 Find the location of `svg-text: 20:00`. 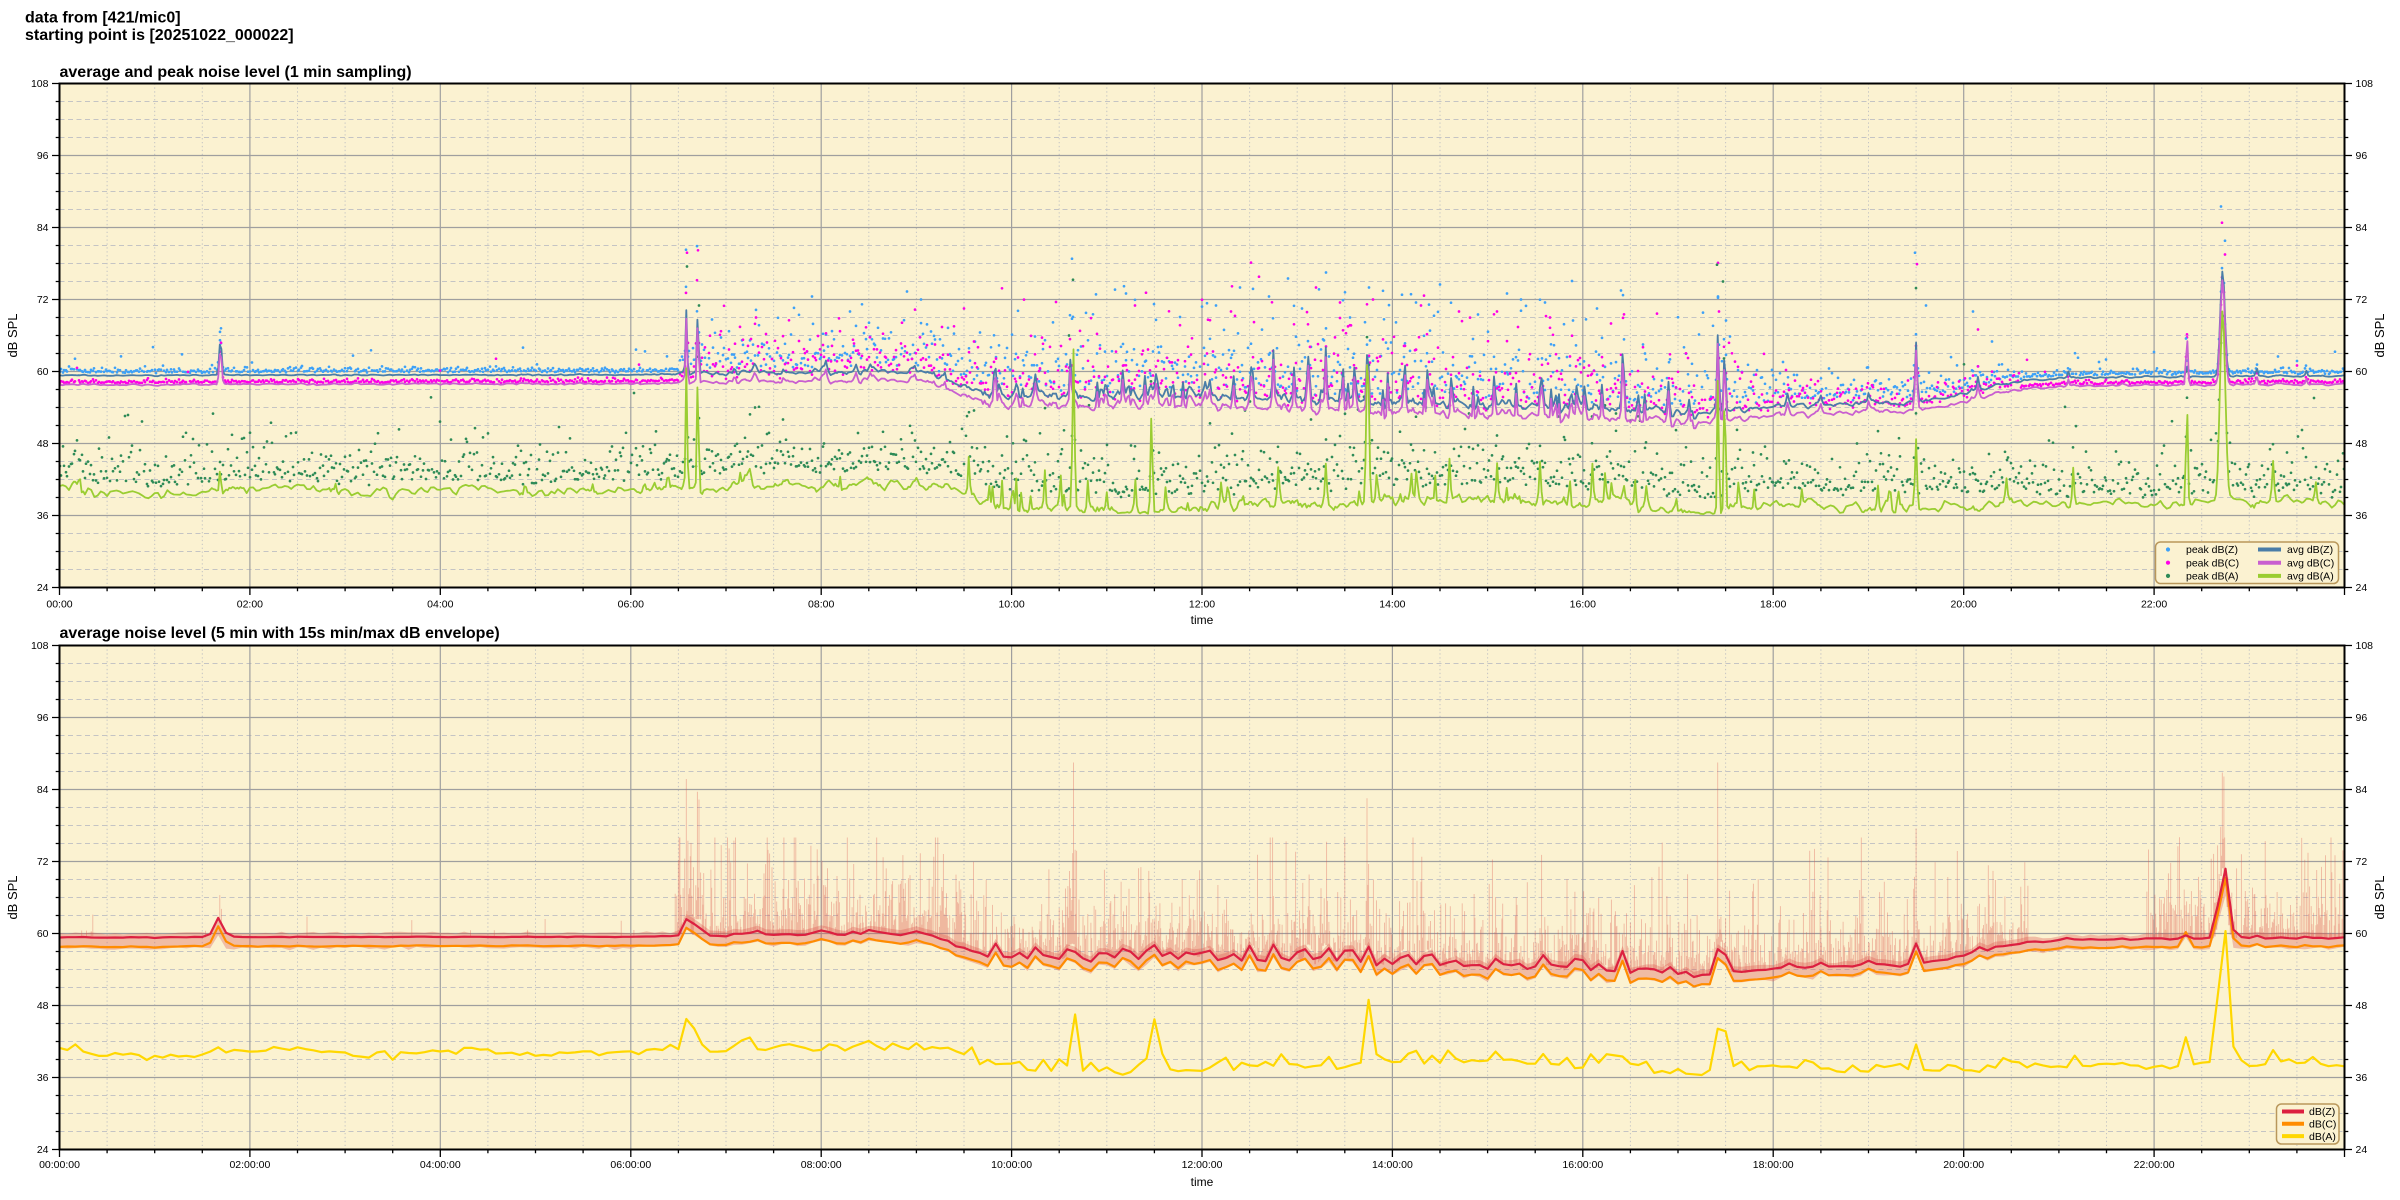

svg-text: 20:00 is located at coordinates (1964, 605).